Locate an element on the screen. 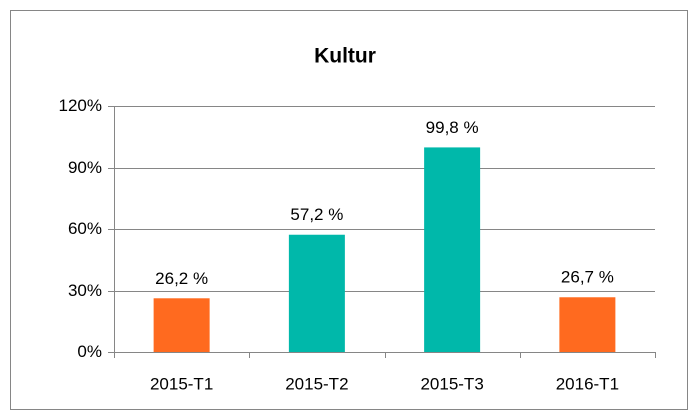 The height and width of the screenshot is (412, 689). x-tick-label: 2015-T3 is located at coordinates (451, 383).